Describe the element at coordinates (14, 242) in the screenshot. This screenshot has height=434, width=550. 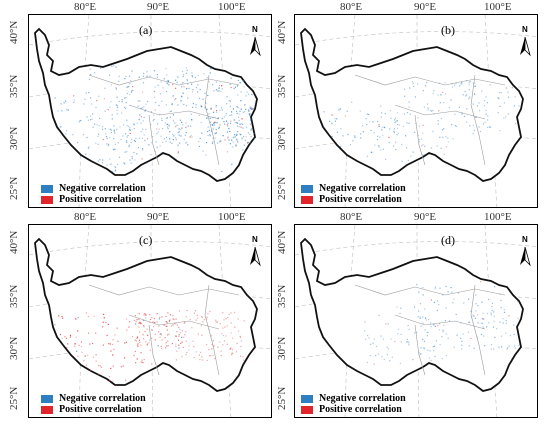
I see `lat-tick-40-c: 40°N` at that location.